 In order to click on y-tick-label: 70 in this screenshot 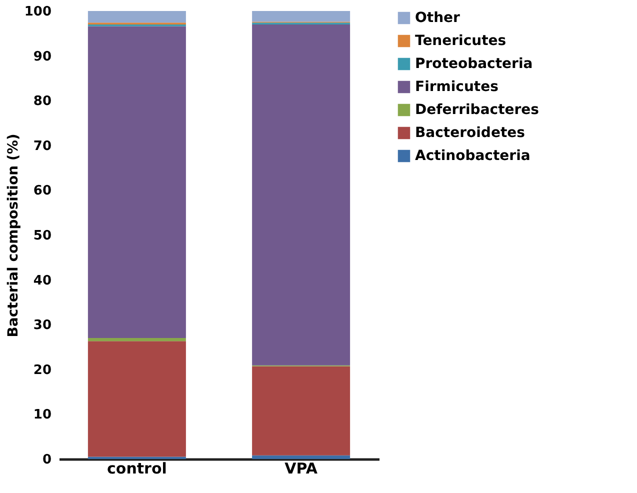, I will do `click(42, 146)`.